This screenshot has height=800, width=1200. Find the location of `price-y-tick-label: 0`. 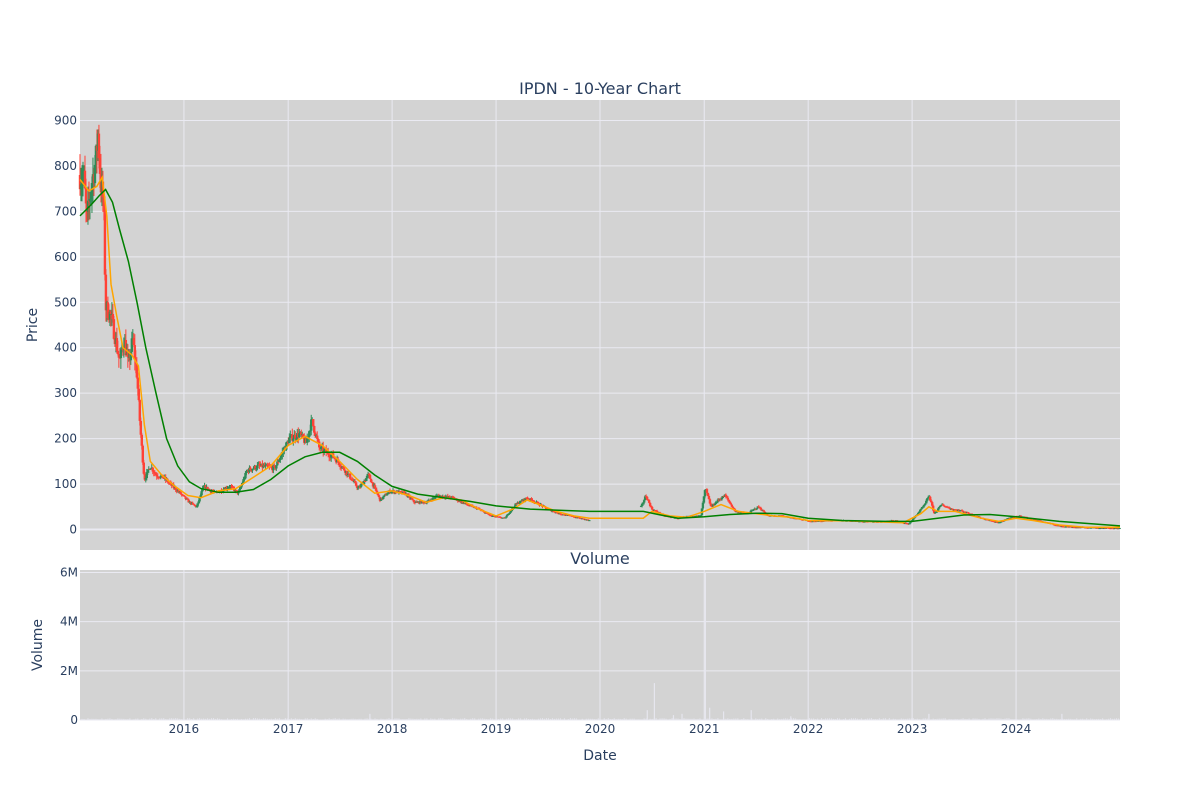

price-y-tick-label: 0 is located at coordinates (73, 530).